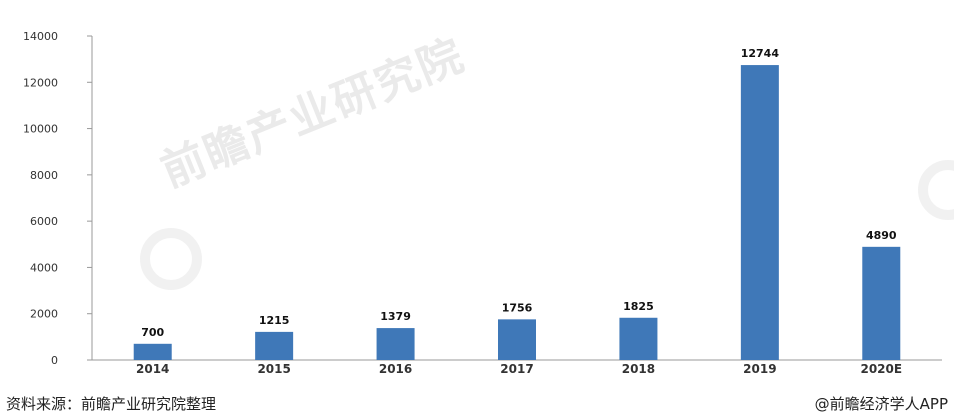  What do you see at coordinates (44, 314) in the screenshot?
I see `y-tick-label: 2000` at bounding box center [44, 314].